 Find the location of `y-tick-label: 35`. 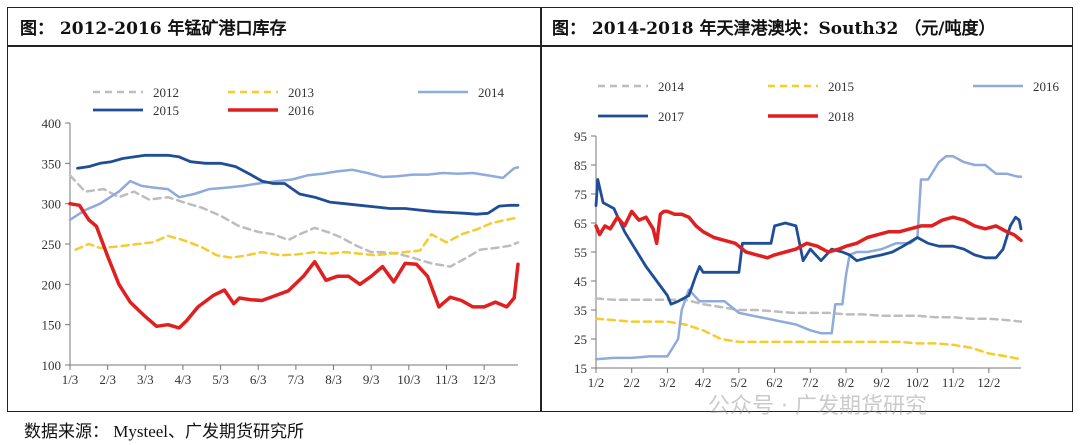

y-tick-label: 35 is located at coordinates (580, 310).